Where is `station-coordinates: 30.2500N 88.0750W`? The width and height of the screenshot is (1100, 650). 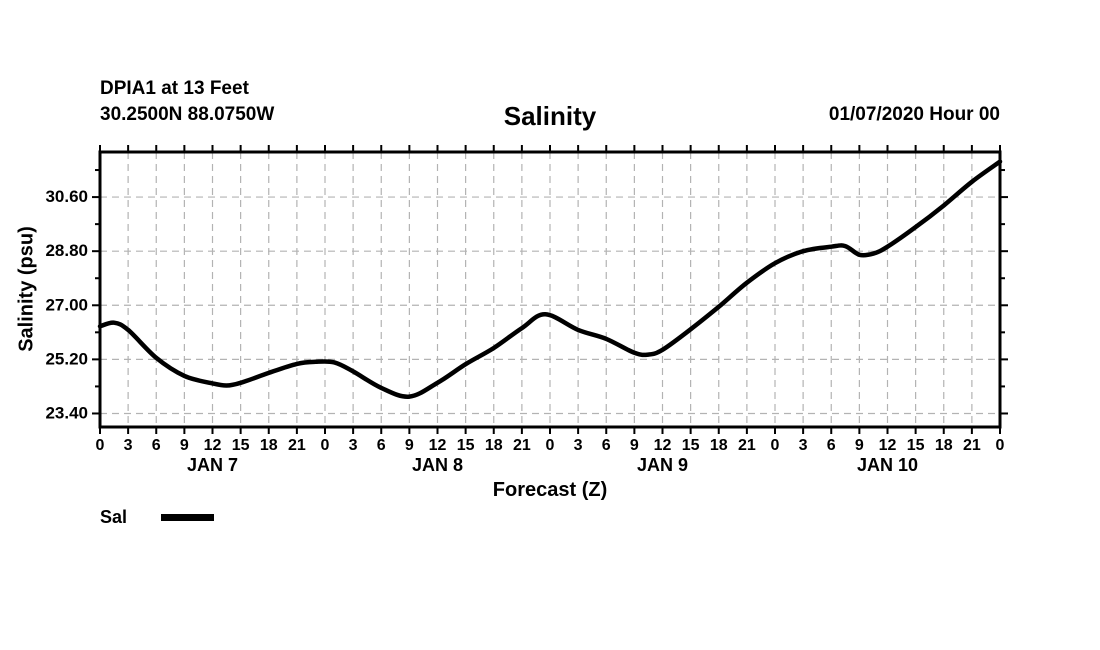
station-coordinates: 30.2500N 88.0750W is located at coordinates (187, 114).